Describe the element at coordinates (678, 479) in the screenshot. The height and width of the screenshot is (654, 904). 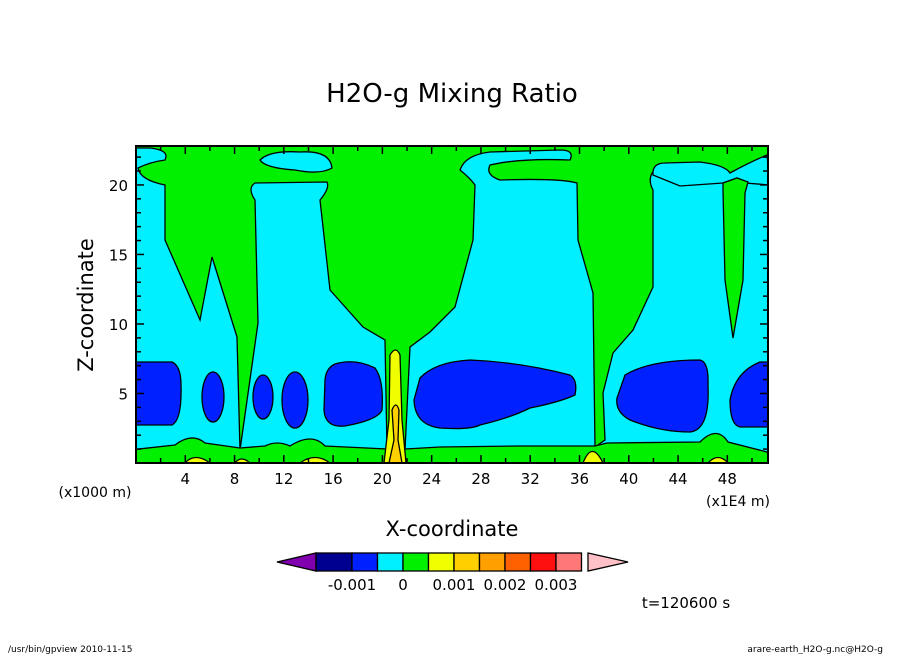
I see `x-tick-label: 44` at that location.